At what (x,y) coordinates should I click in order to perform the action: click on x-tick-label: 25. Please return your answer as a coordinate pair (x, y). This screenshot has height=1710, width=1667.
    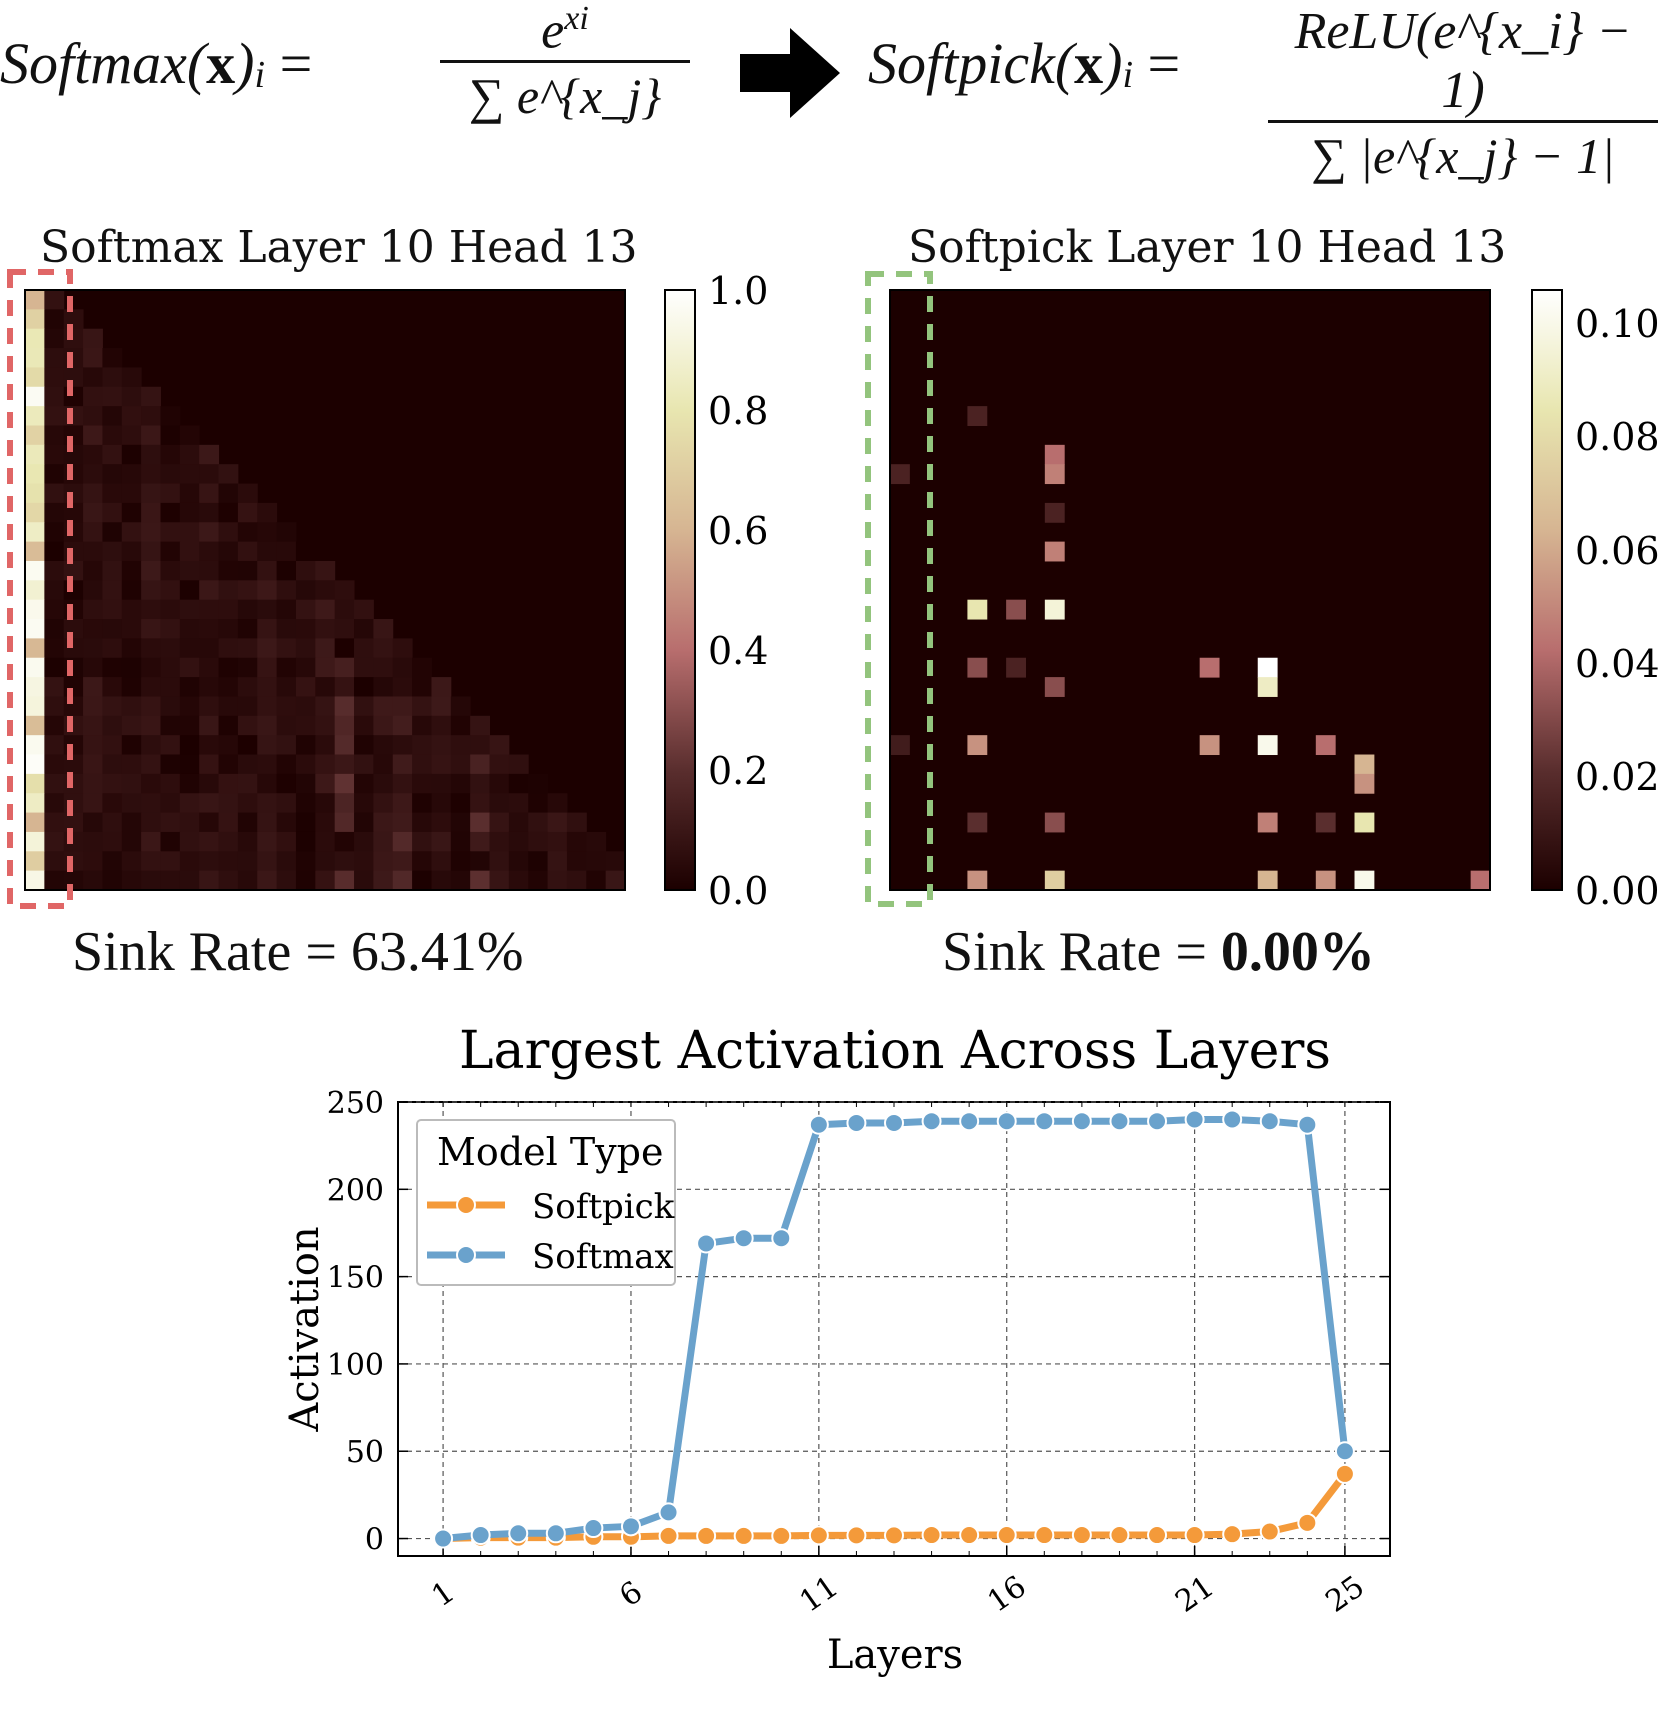
    Looking at the image, I should click on (1345, 1594).